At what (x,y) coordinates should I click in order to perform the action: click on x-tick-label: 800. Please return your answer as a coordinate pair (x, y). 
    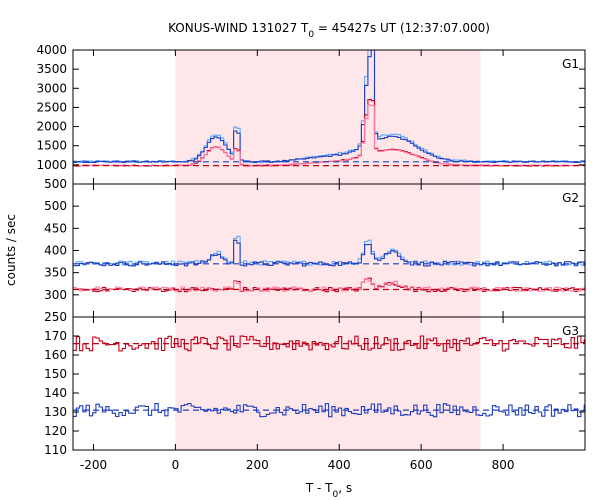
    Looking at the image, I should click on (503, 465).